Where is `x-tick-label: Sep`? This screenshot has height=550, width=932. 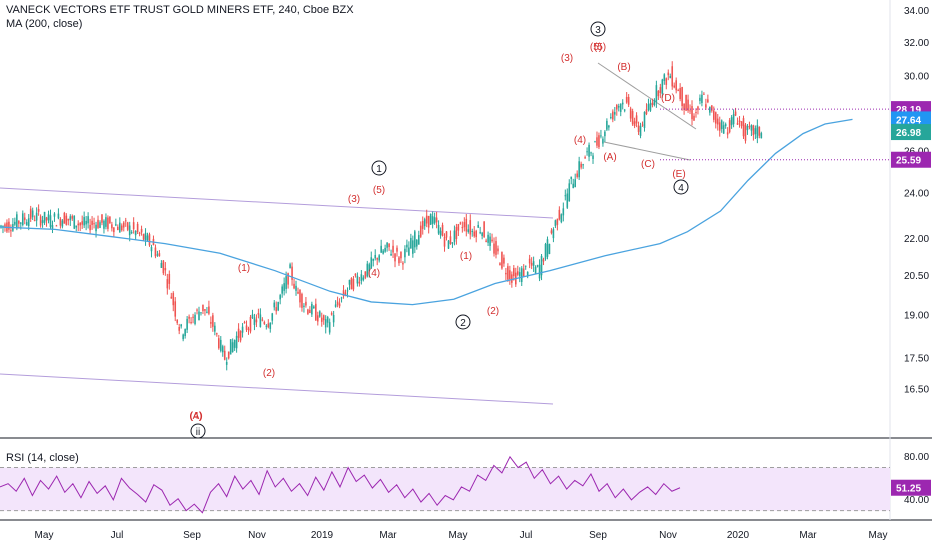
x-tick-label: Sep is located at coordinates (192, 535).